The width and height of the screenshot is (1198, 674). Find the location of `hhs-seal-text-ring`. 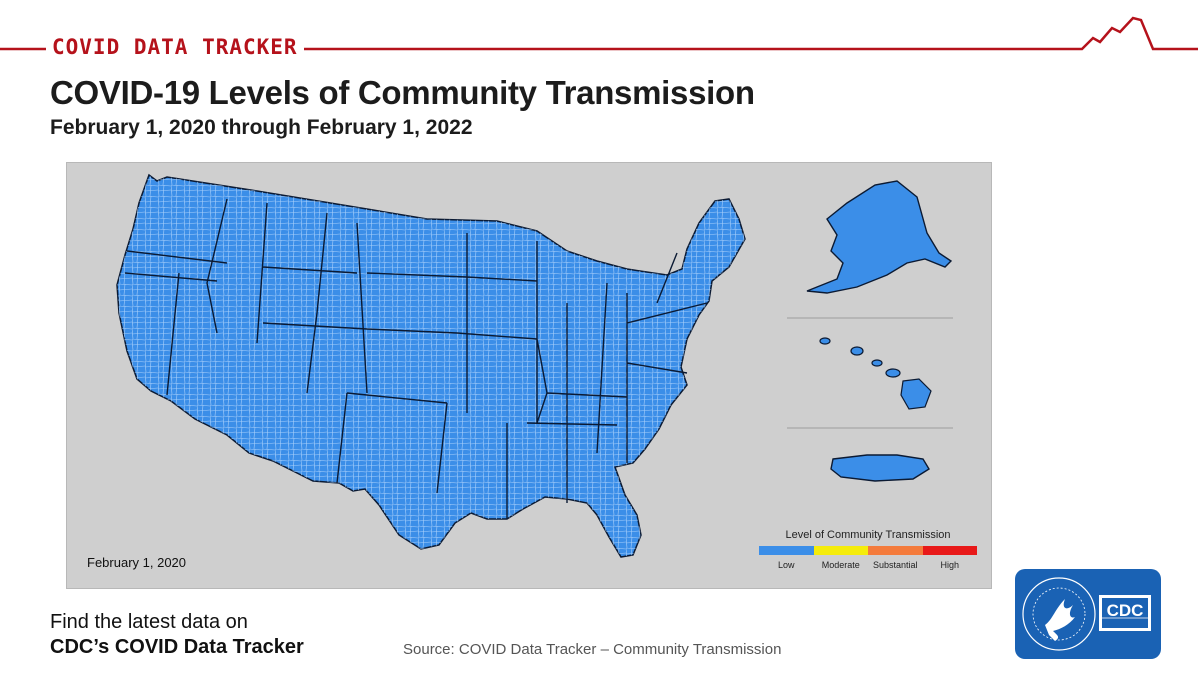

hhs-seal-text-ring is located at coordinates (1059, 614).